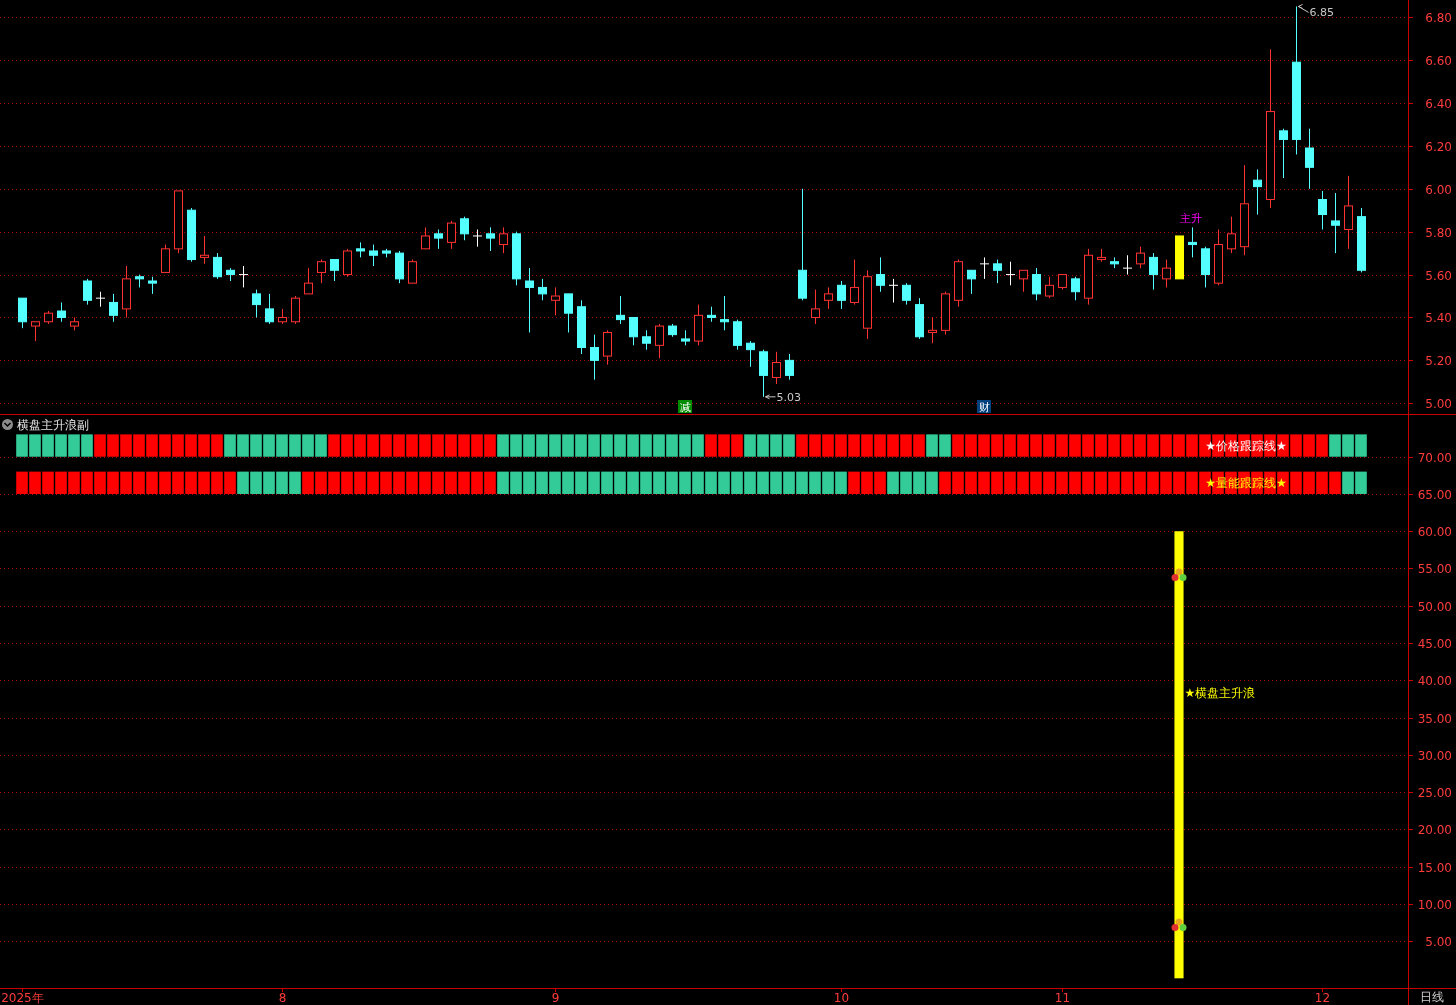 The height and width of the screenshot is (1005, 1456). What do you see at coordinates (555, 998) in the screenshot?
I see `x-tick-label: 9` at bounding box center [555, 998].